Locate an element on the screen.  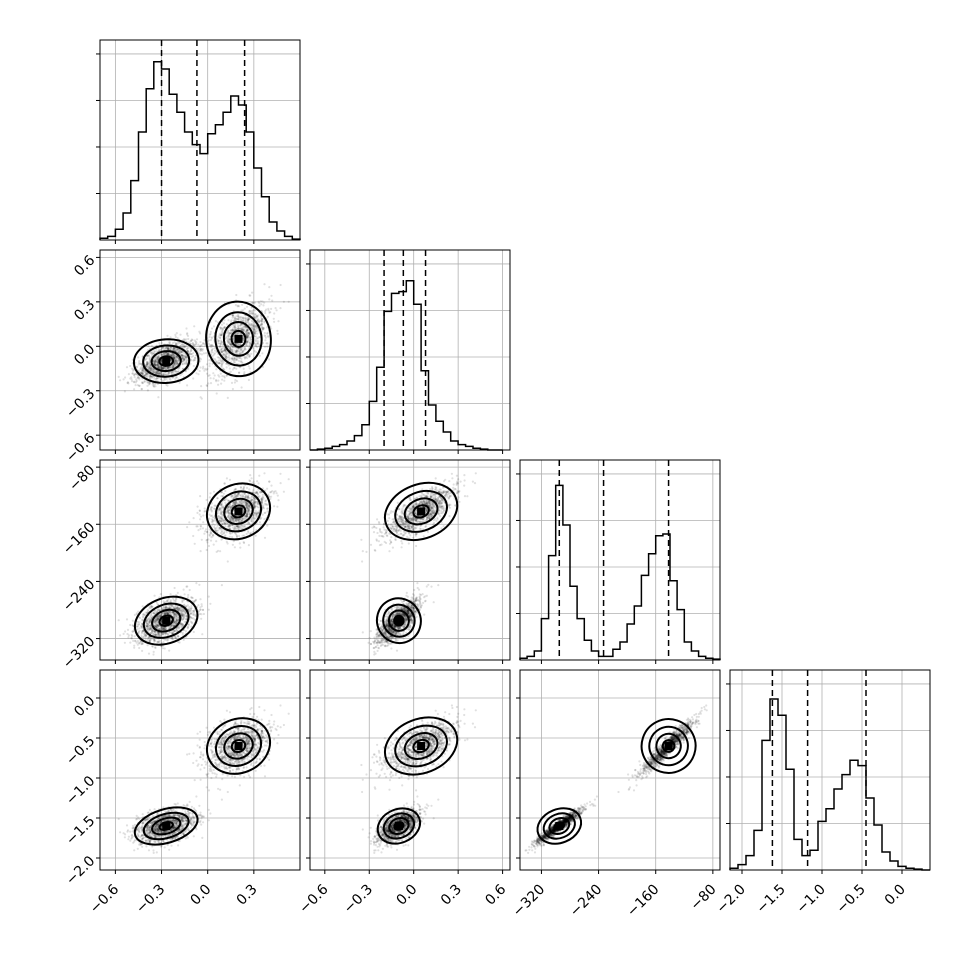
y-tick-label-p1-3: 0.3 is located at coordinates (84, 310).